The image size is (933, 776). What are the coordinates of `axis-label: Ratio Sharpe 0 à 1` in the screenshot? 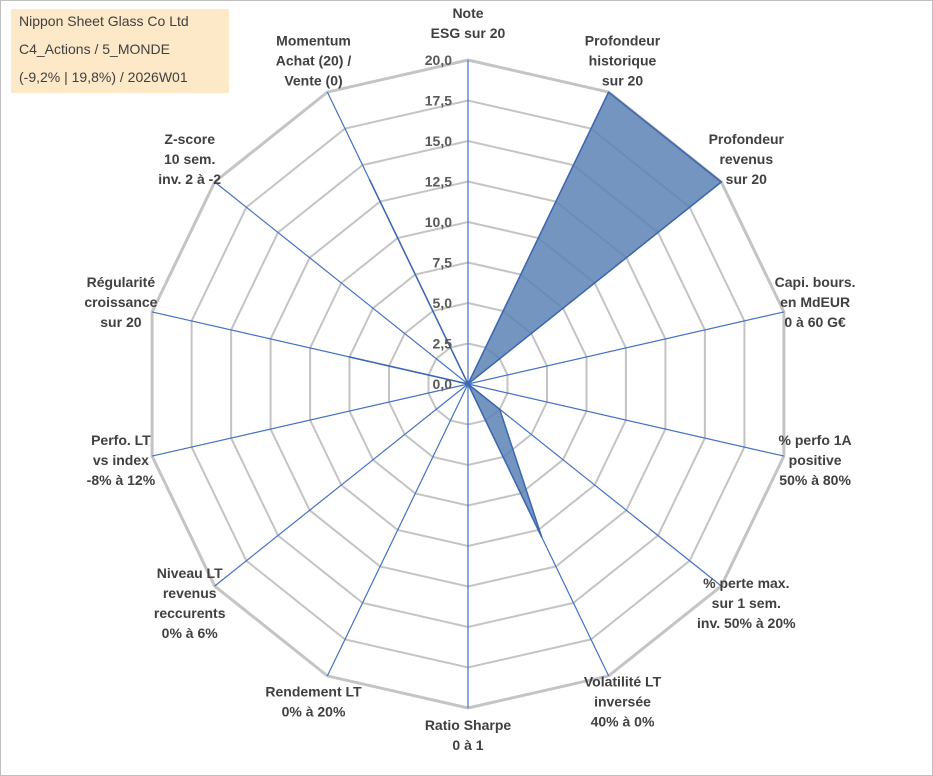 It's located at (468, 735).